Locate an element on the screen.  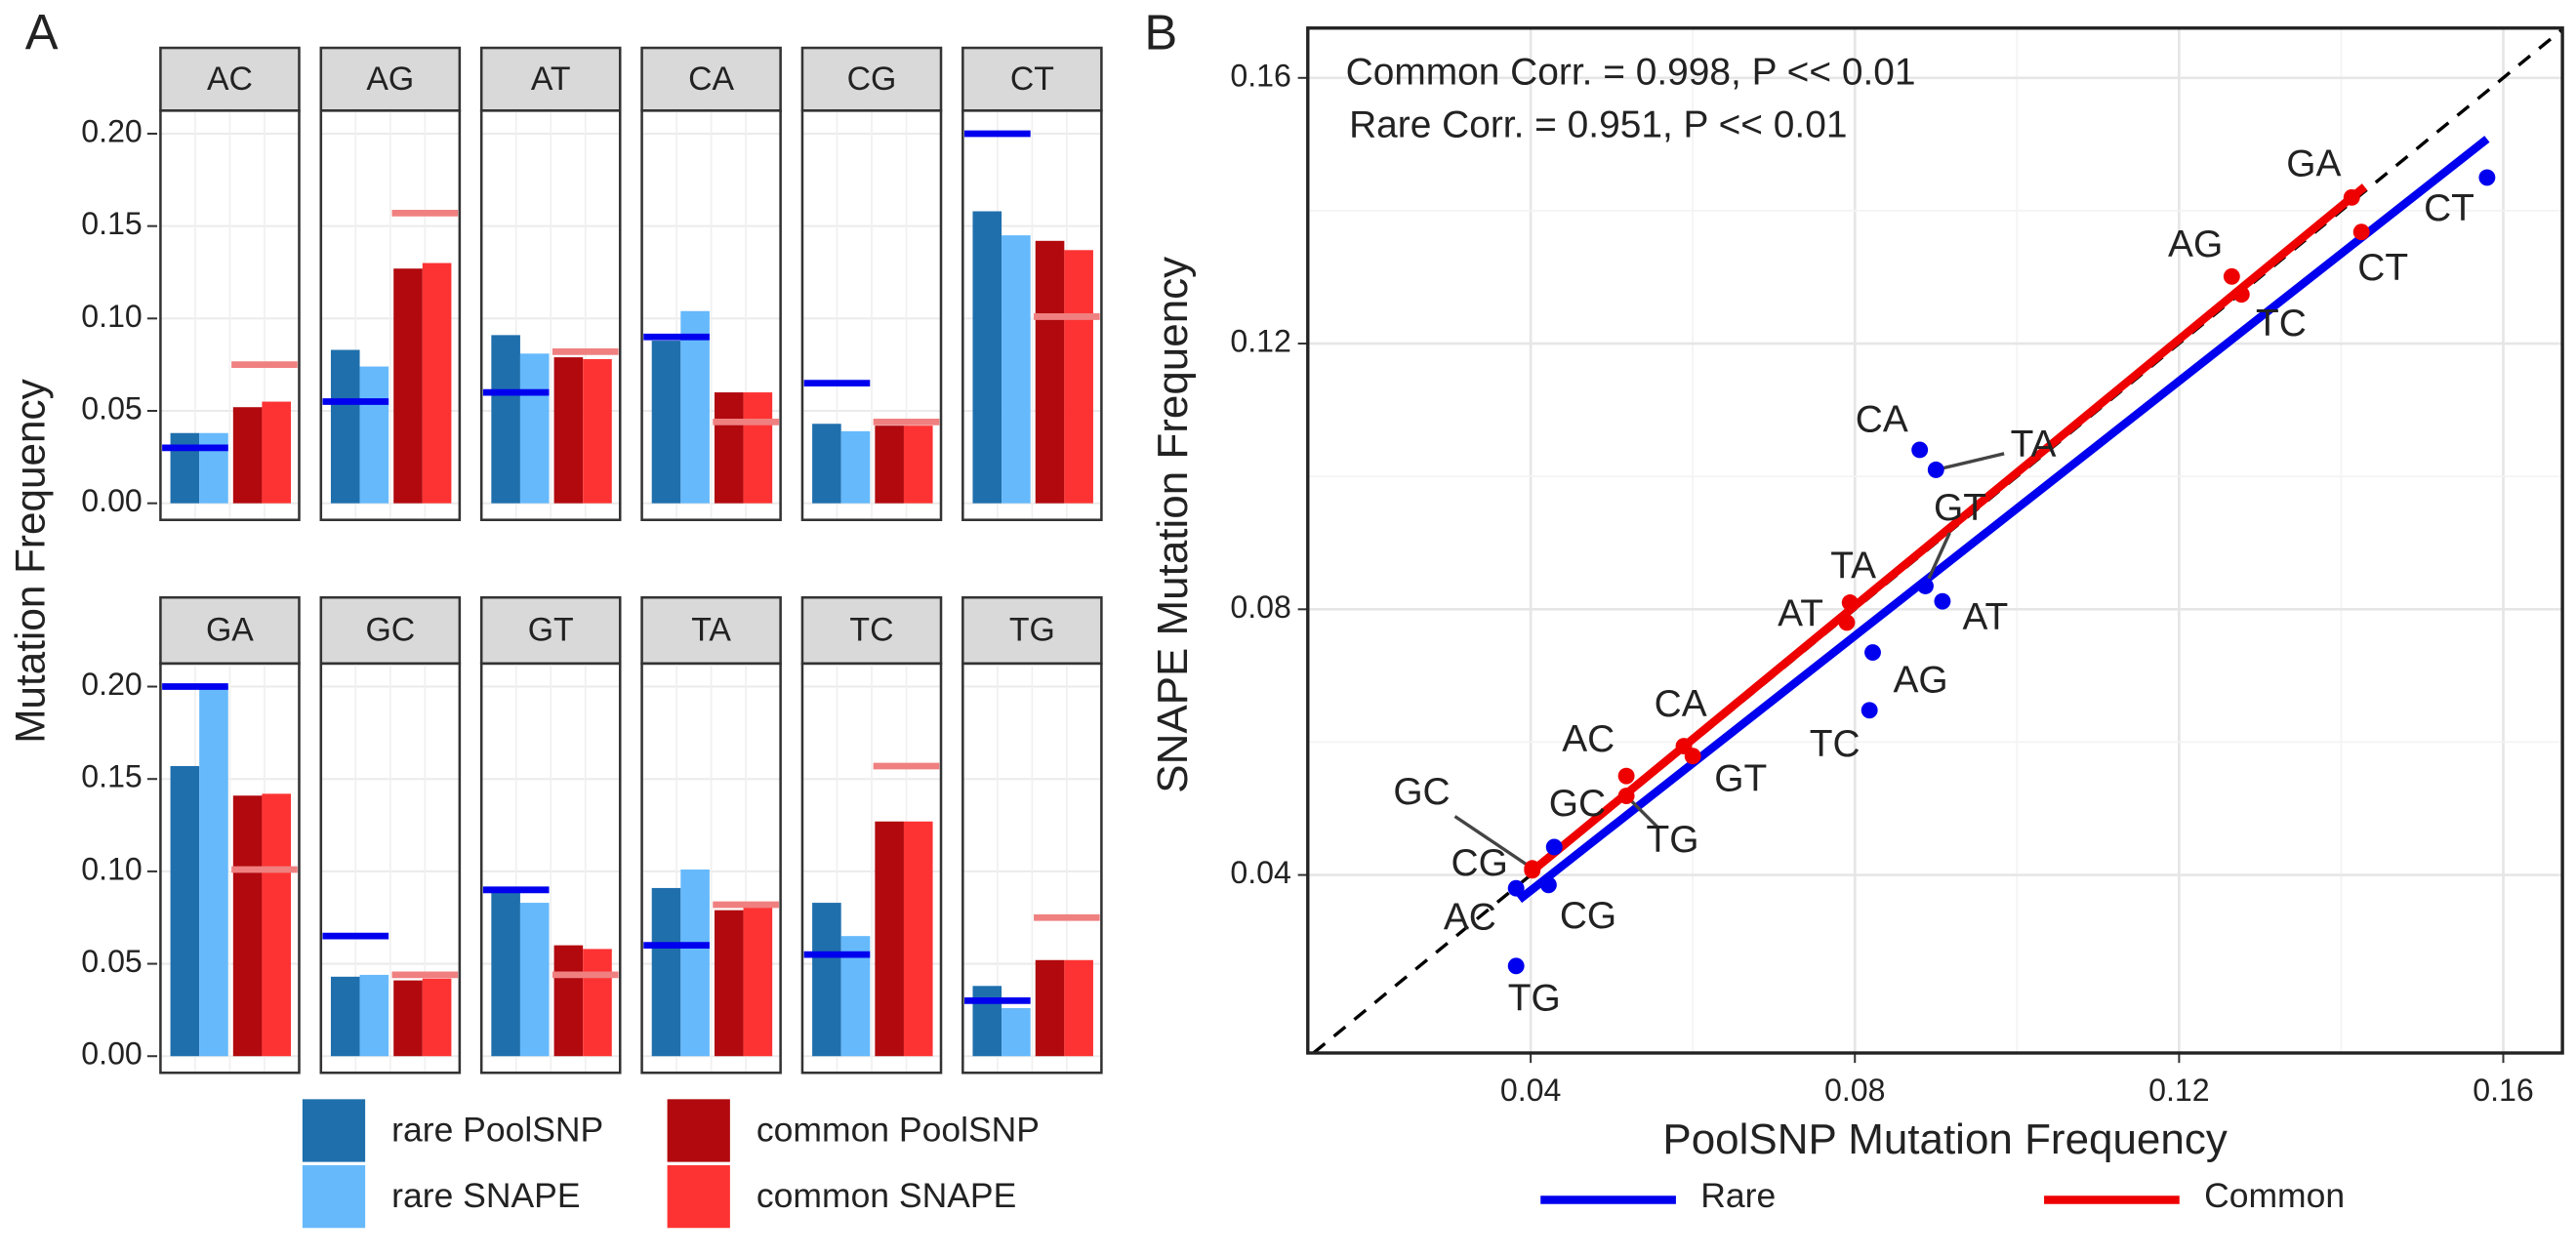
legend-label: common PoolSNP is located at coordinates (898, 1130).